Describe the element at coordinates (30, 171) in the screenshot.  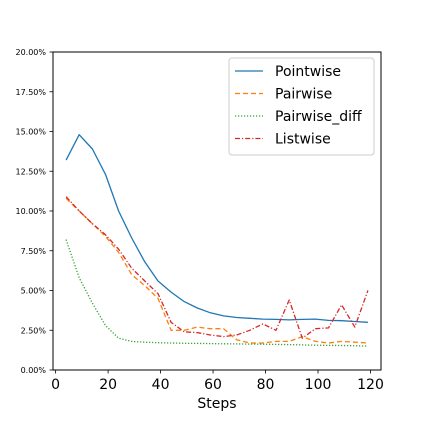
I see `y-tick-label: 12.50%` at that location.